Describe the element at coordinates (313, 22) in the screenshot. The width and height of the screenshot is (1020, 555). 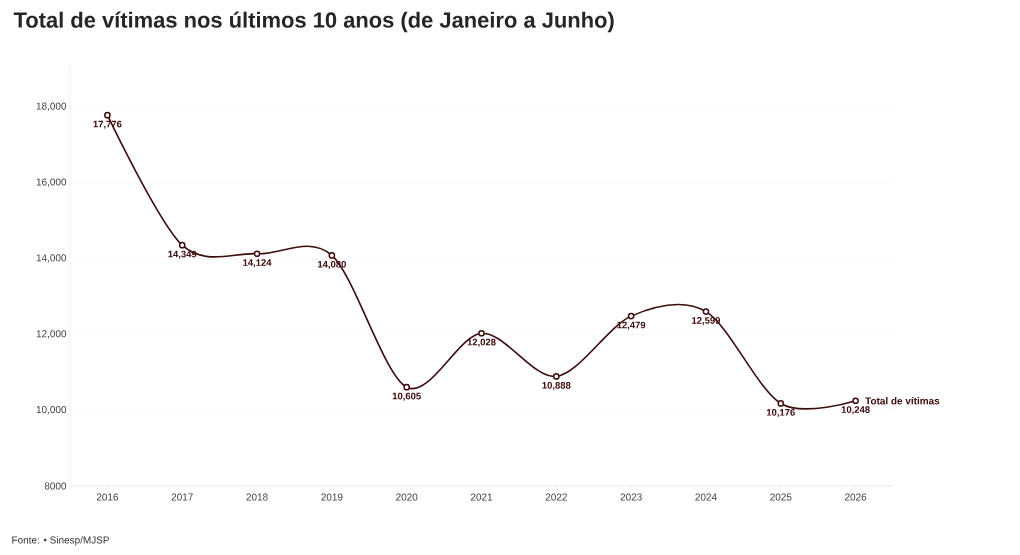
I see `chart-title: Total de vítimas nos últimos 10 anos (de Janeiro a Junho)` at that location.